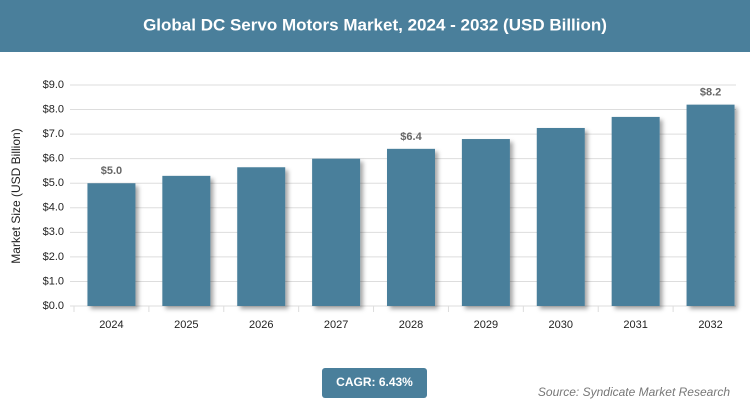 The width and height of the screenshot is (750, 417). What do you see at coordinates (53, 109) in the screenshot?
I see `y-tick-label: $8.0` at bounding box center [53, 109].